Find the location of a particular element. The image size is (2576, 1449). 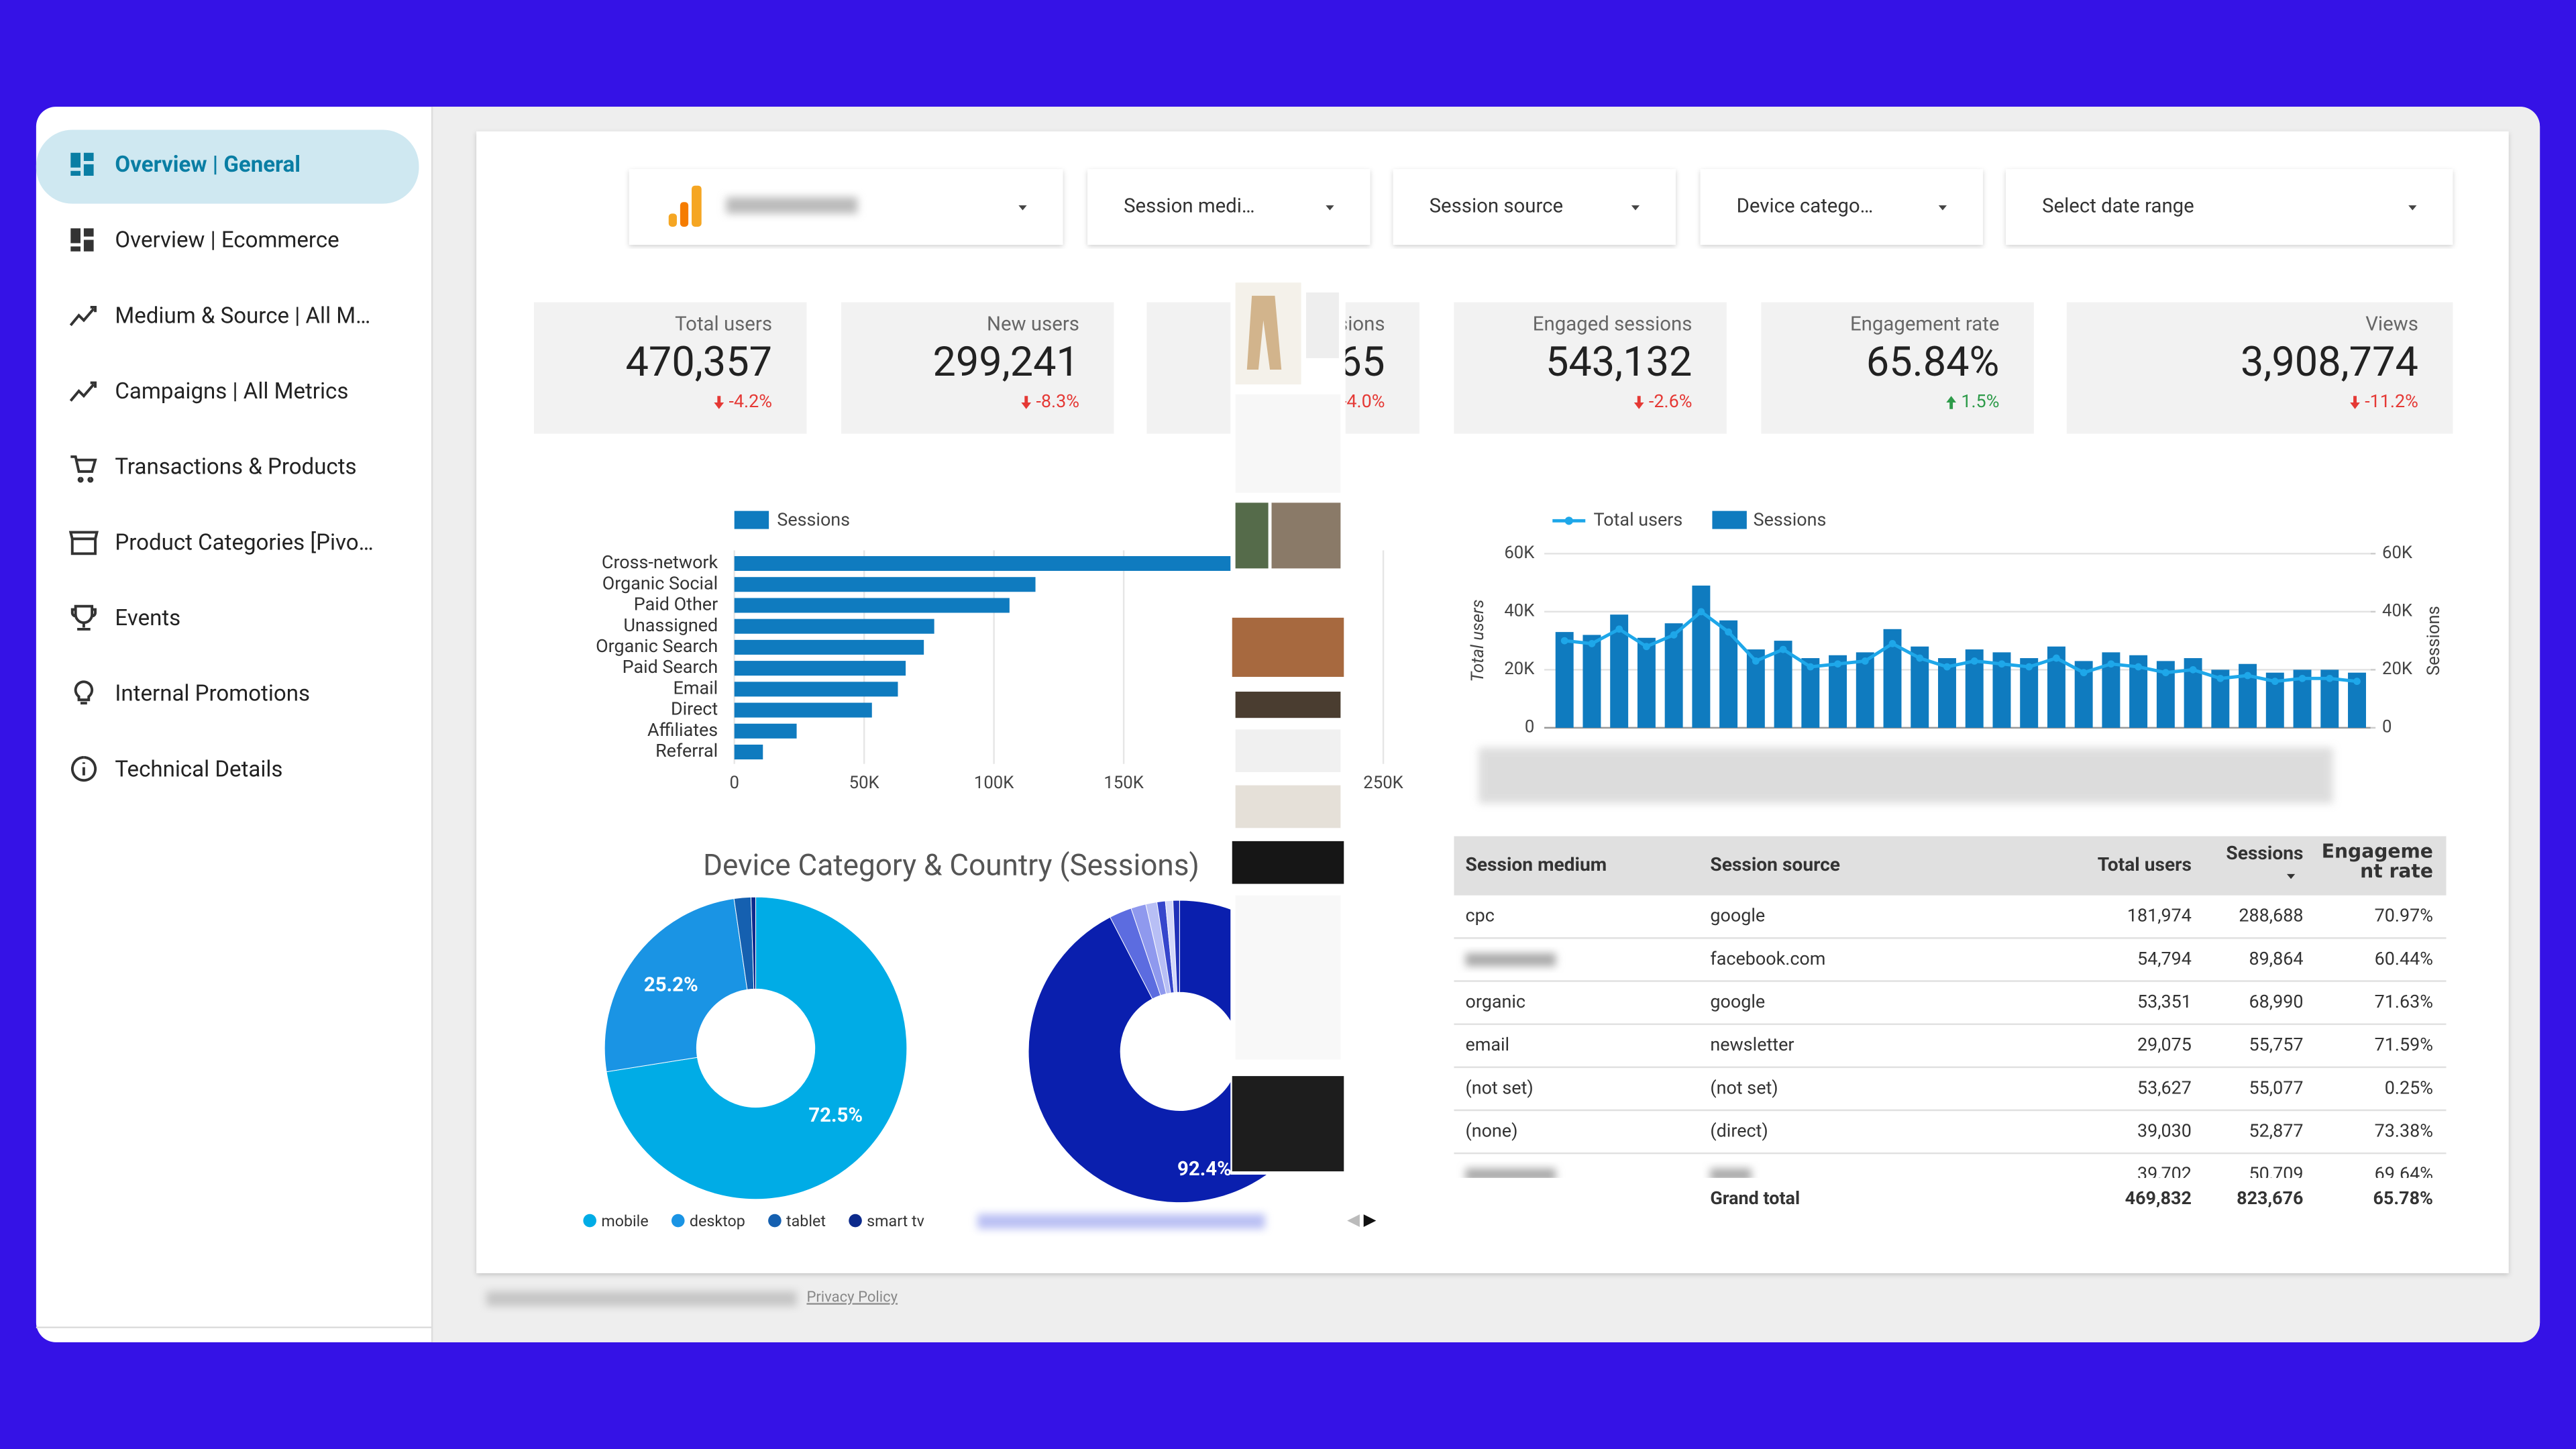

column-header: Session medium is located at coordinates (1536, 864).